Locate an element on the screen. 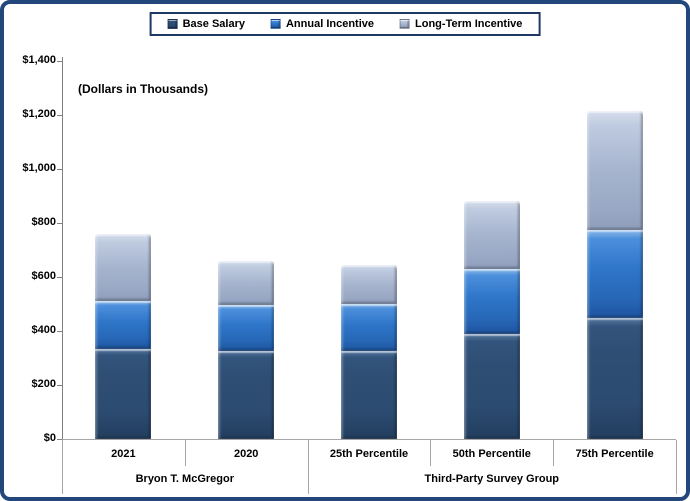 This screenshot has height=501, width=690. units-annotation: (Dollars in Thousands) is located at coordinates (143, 89).